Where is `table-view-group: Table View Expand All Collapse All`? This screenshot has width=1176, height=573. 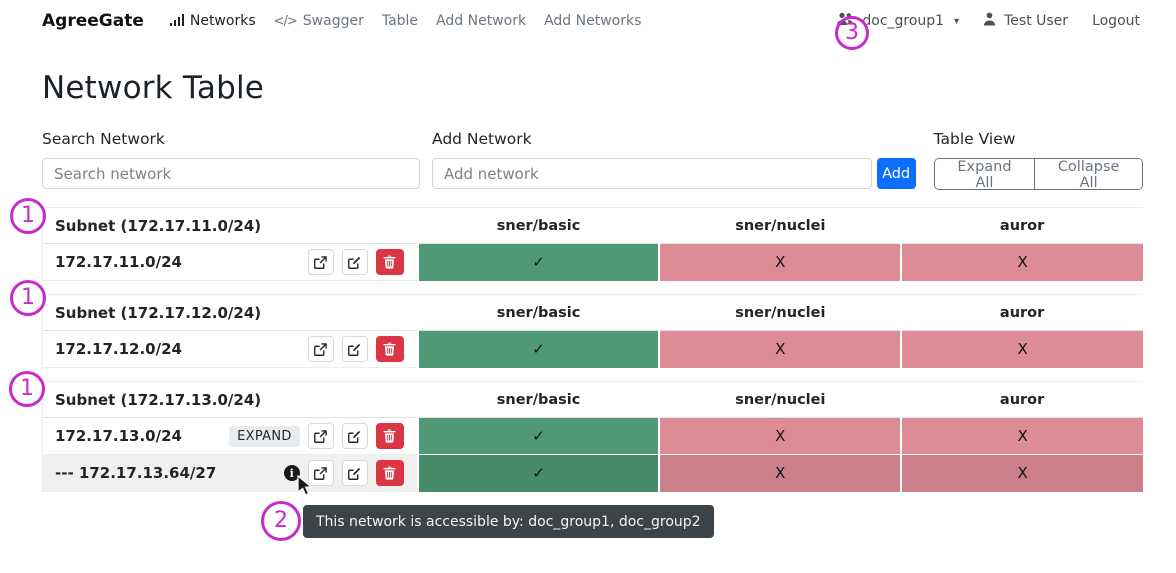 table-view-group: Table View Expand All Collapse All is located at coordinates (1038, 160).